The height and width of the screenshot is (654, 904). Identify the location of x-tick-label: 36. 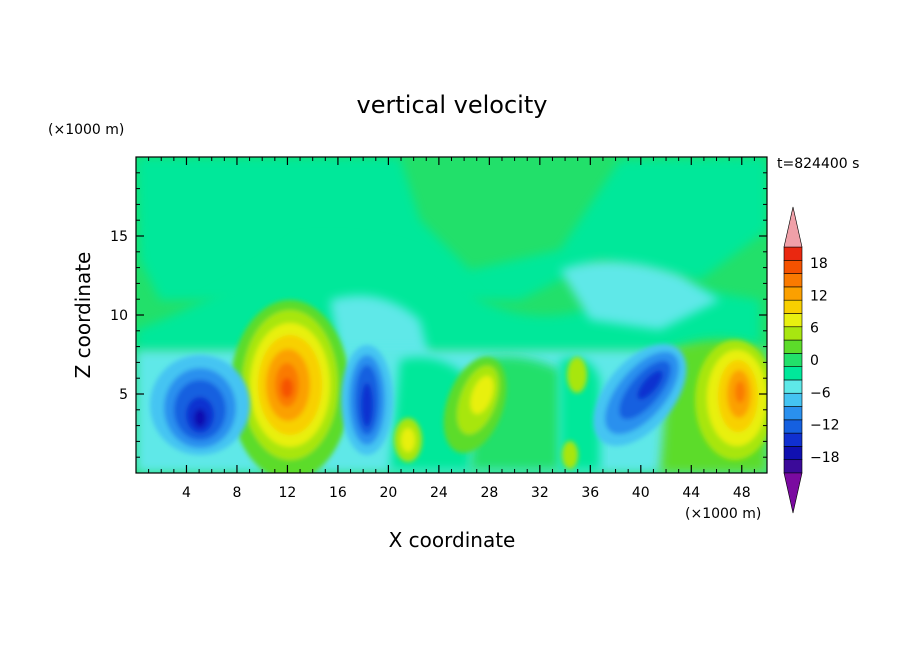
(590, 493).